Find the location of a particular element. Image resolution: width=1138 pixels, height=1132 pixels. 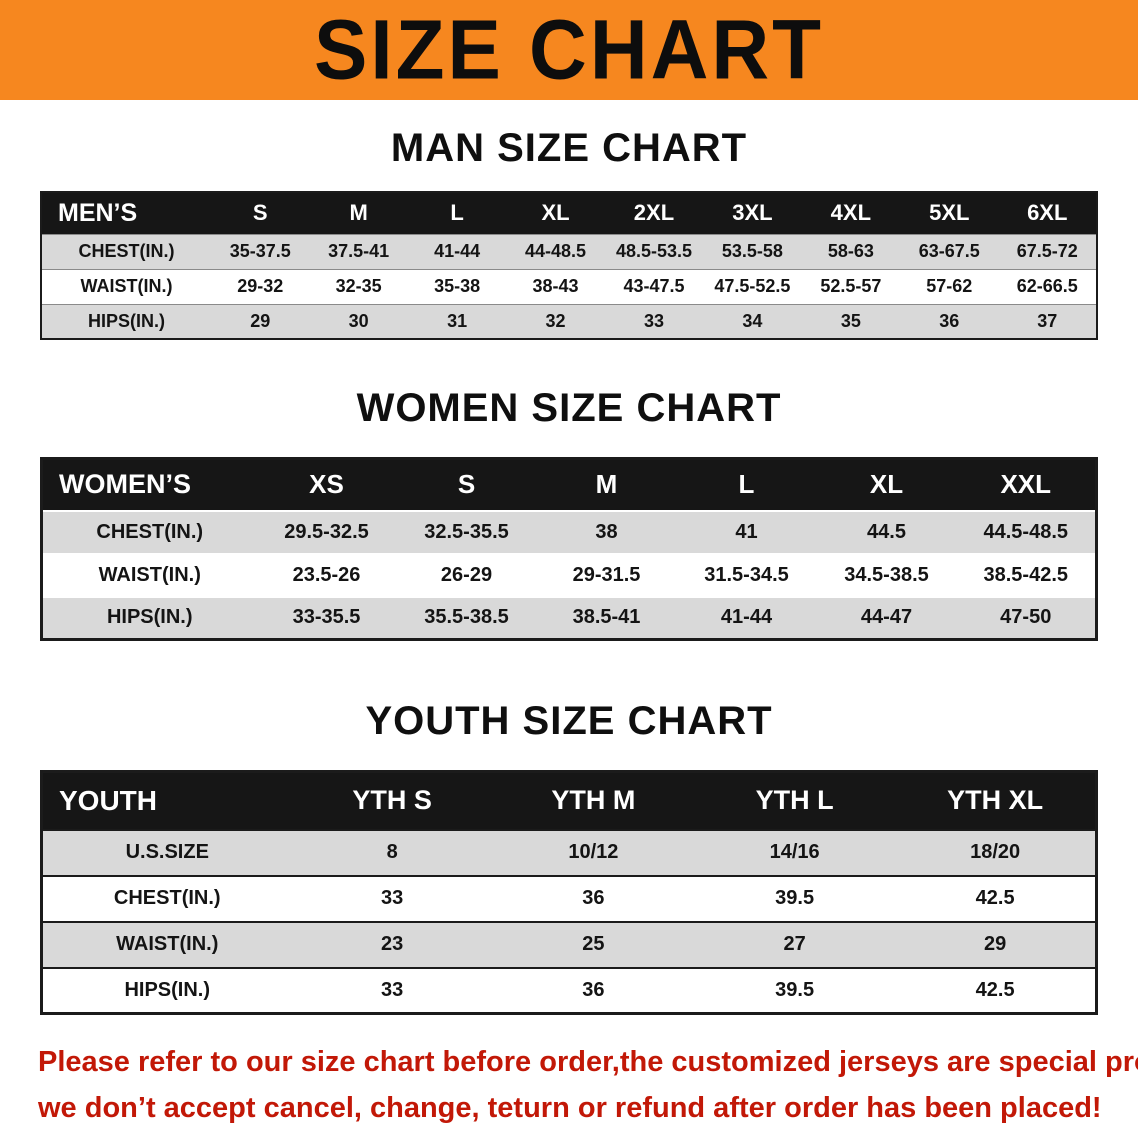

table-title-cell: YOUTH is located at coordinates (166, 800).